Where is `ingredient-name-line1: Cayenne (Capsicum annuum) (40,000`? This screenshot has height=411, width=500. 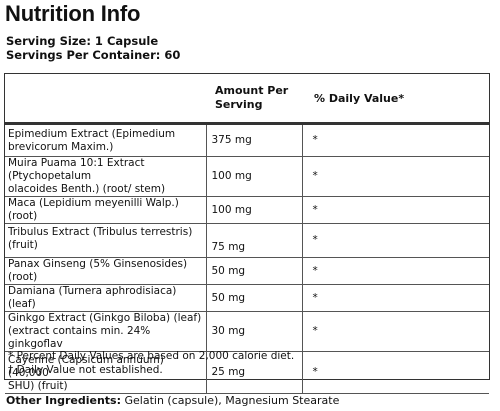
ingredient-name-line1: Cayenne (Capsicum annuum) (40,000 is located at coordinates (86, 366).